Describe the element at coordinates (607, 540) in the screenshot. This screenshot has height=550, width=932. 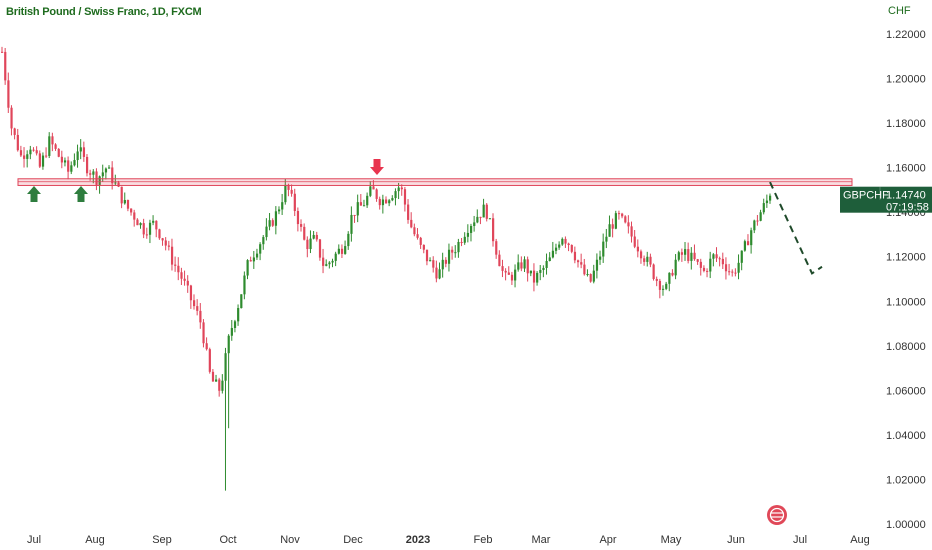
I see `x-tick-label: Apr` at that location.